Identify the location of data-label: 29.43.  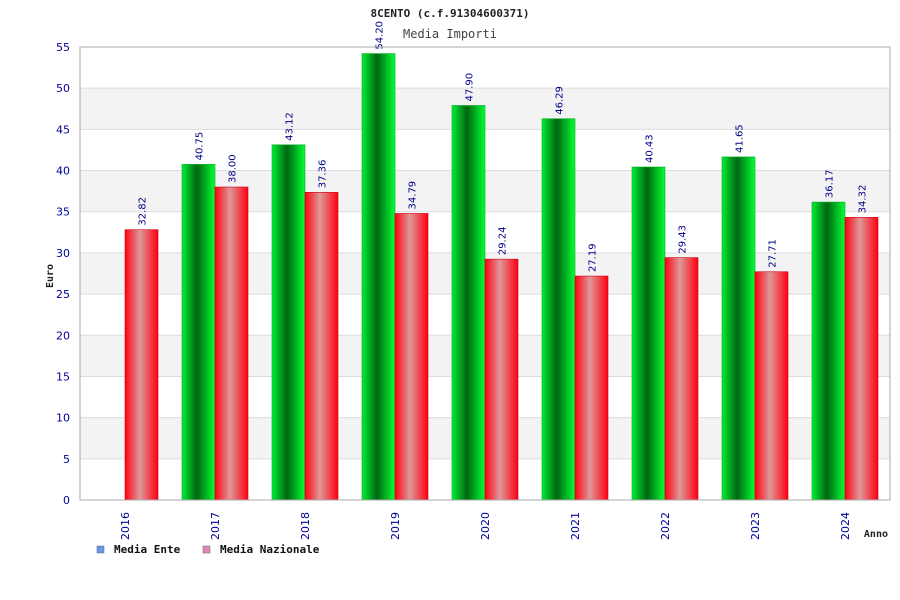
(683, 239).